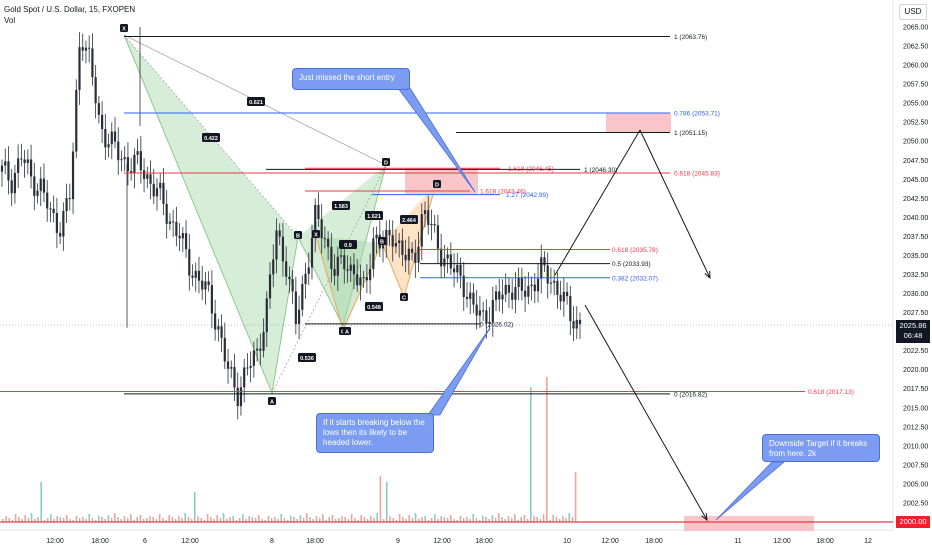 This screenshot has height=555, width=932. I want to click on callout-pointer, so click(750, 491).